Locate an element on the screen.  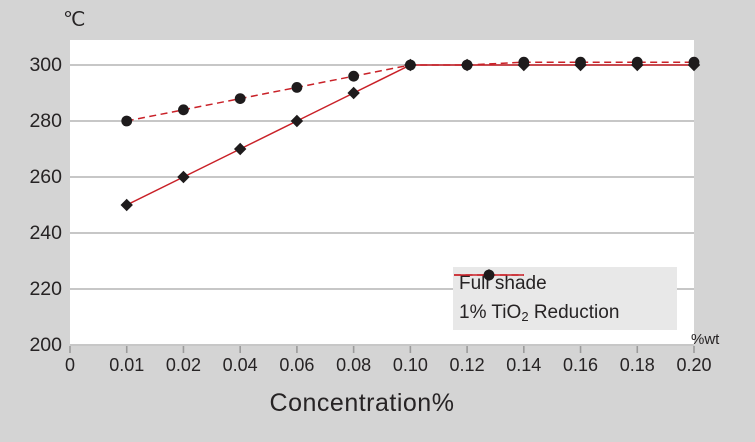
x-axis-title: Concentration% is located at coordinates (362, 403).